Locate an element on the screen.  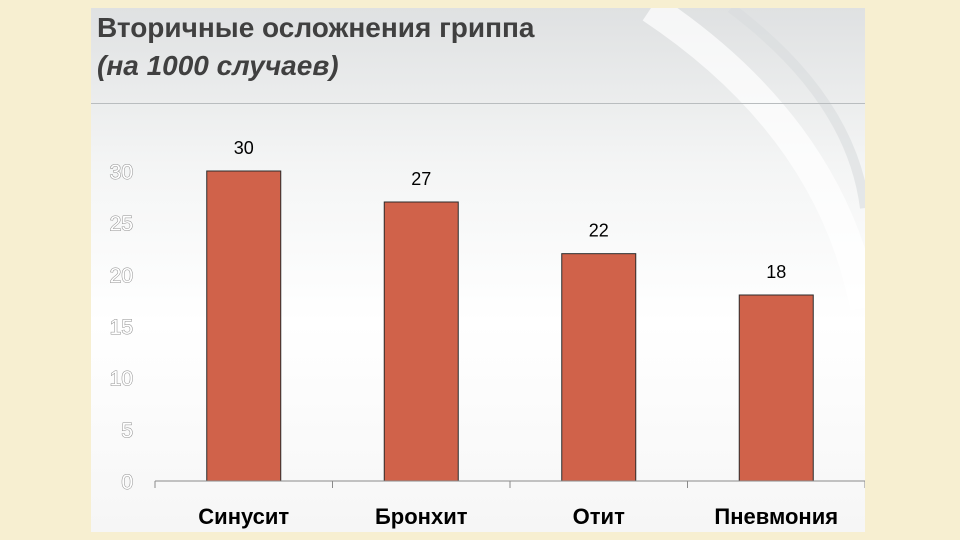
chart-title: Вторичные осложнения гриппа is located at coordinates (316, 27).